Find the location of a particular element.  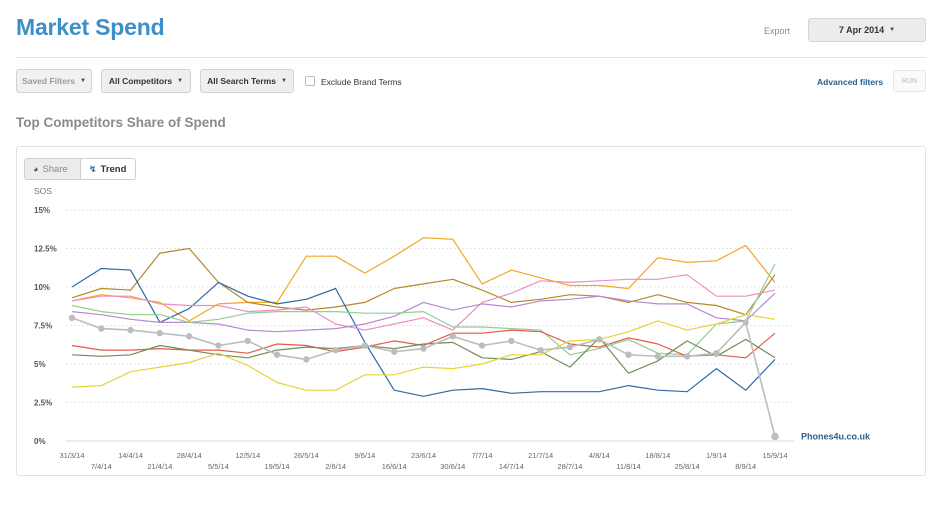

y-axis-label: SOS is located at coordinates (43, 191).